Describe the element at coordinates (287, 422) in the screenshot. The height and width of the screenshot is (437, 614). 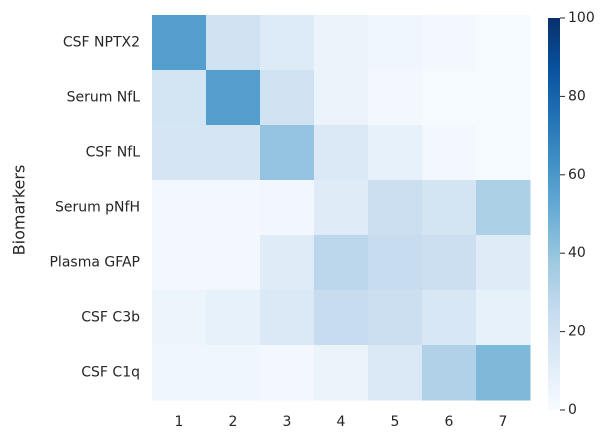
I see `x-tick-label: 3` at that location.